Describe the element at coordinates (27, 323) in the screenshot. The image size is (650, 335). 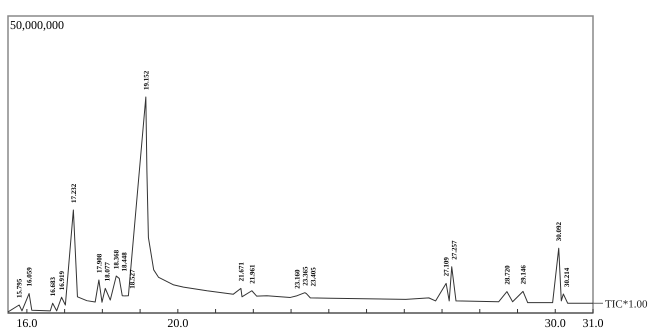
I see `x-tick-label: 16.0` at that location.